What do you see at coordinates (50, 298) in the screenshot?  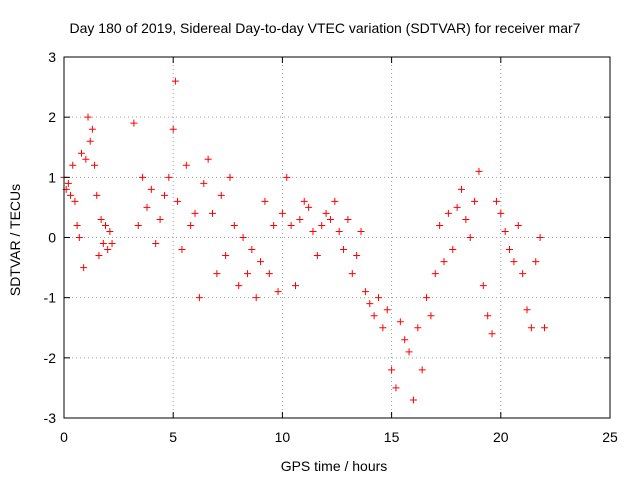 I see `y-tick-label: -1` at bounding box center [50, 298].